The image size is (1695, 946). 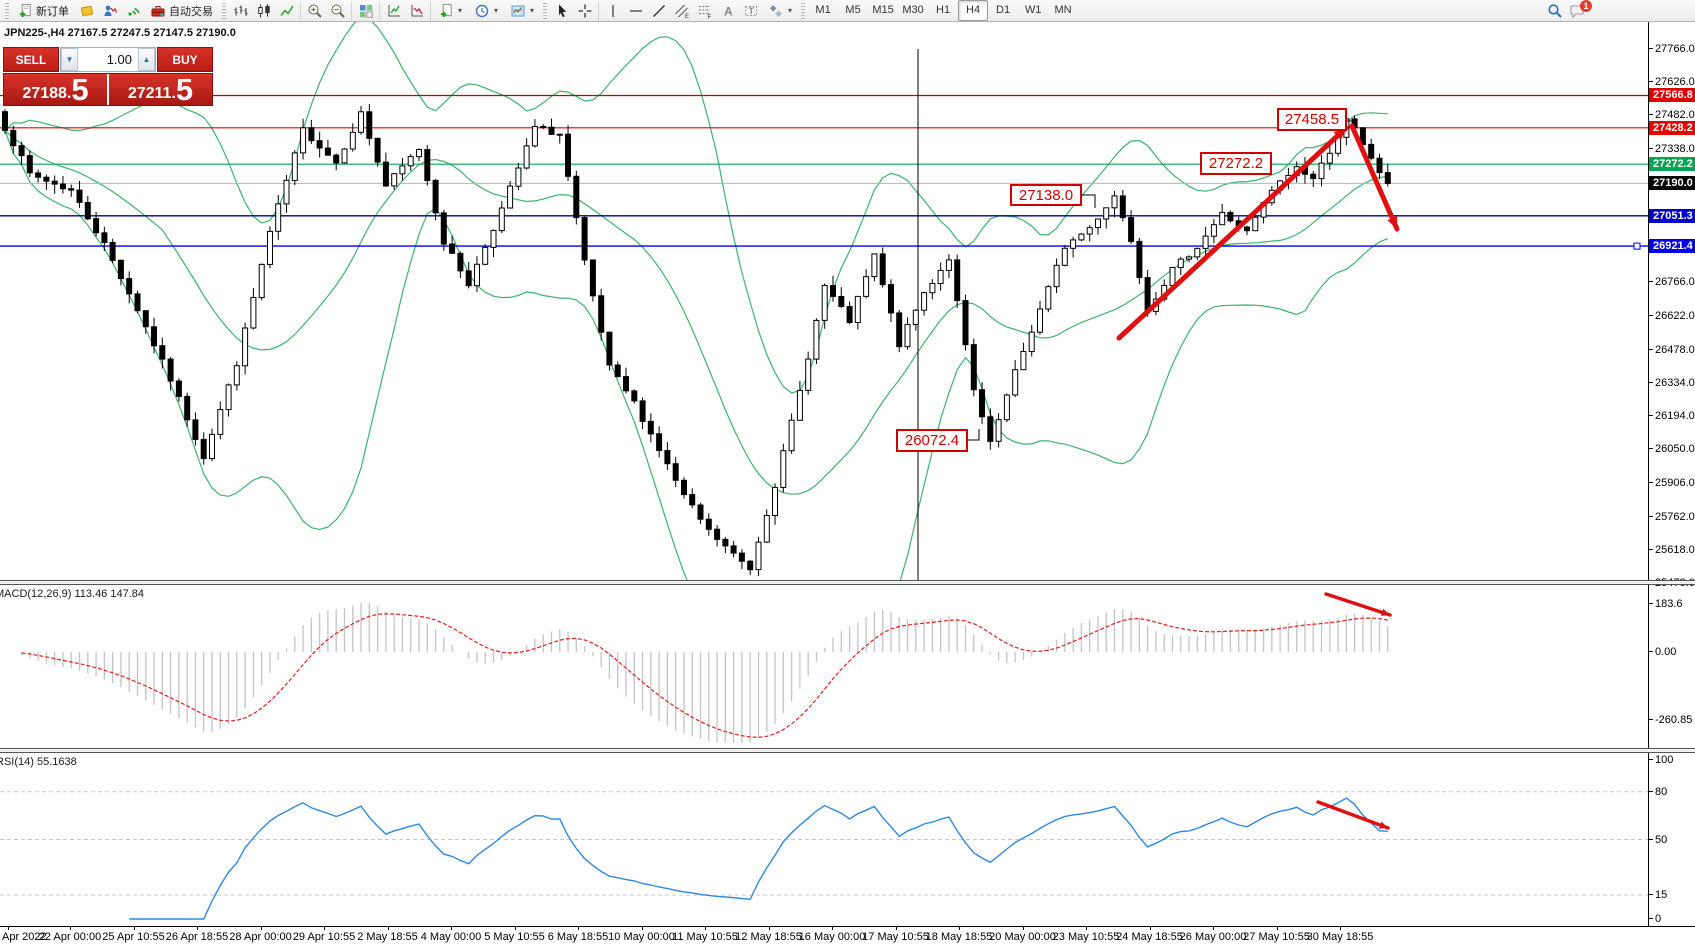 What do you see at coordinates (1670, 720) in the screenshot?
I see `macd-axis-tick: -260.85` at bounding box center [1670, 720].